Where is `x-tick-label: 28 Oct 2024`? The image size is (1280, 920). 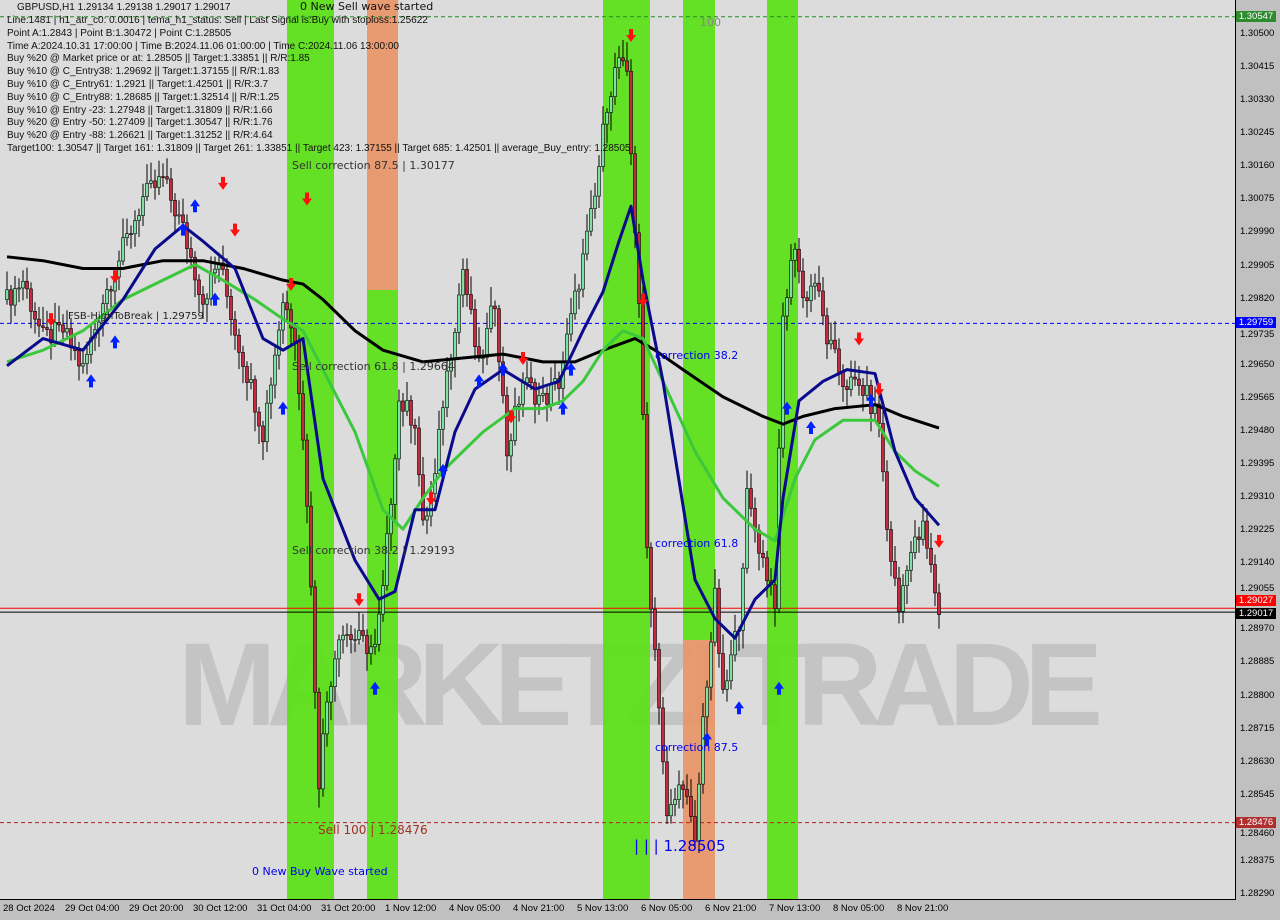
x-tick-label: 28 Oct 2024 is located at coordinates (29, 908).